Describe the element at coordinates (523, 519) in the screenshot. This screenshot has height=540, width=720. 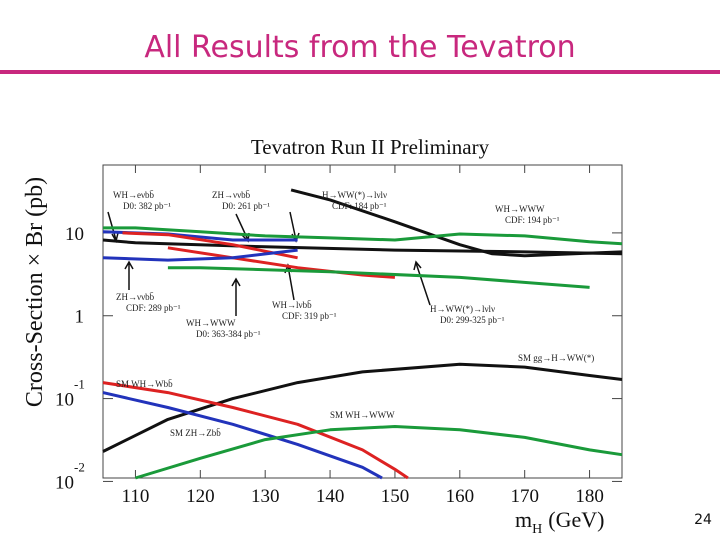
I see `x-label-main: m` at that location.